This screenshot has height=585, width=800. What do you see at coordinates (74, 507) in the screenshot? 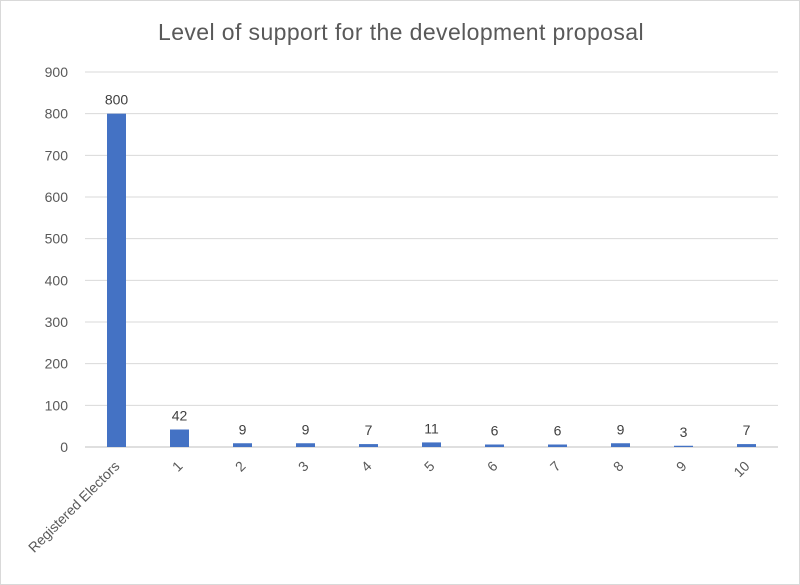
I see `x-tick-label-registered-electors: Registered Electors` at bounding box center [74, 507].